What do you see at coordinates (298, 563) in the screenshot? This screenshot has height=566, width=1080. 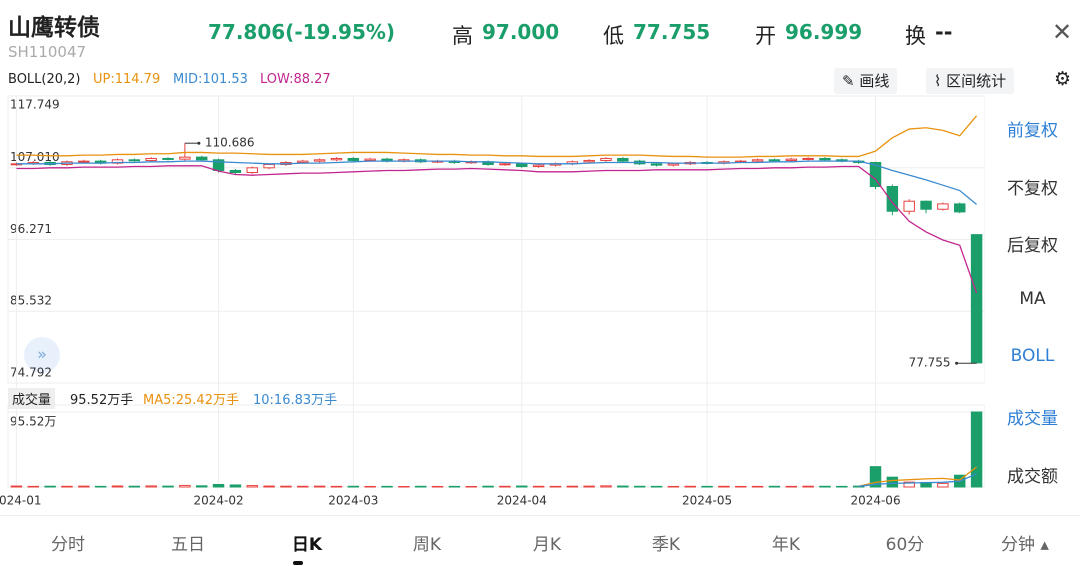 I see `tab-indicator` at bounding box center [298, 563].